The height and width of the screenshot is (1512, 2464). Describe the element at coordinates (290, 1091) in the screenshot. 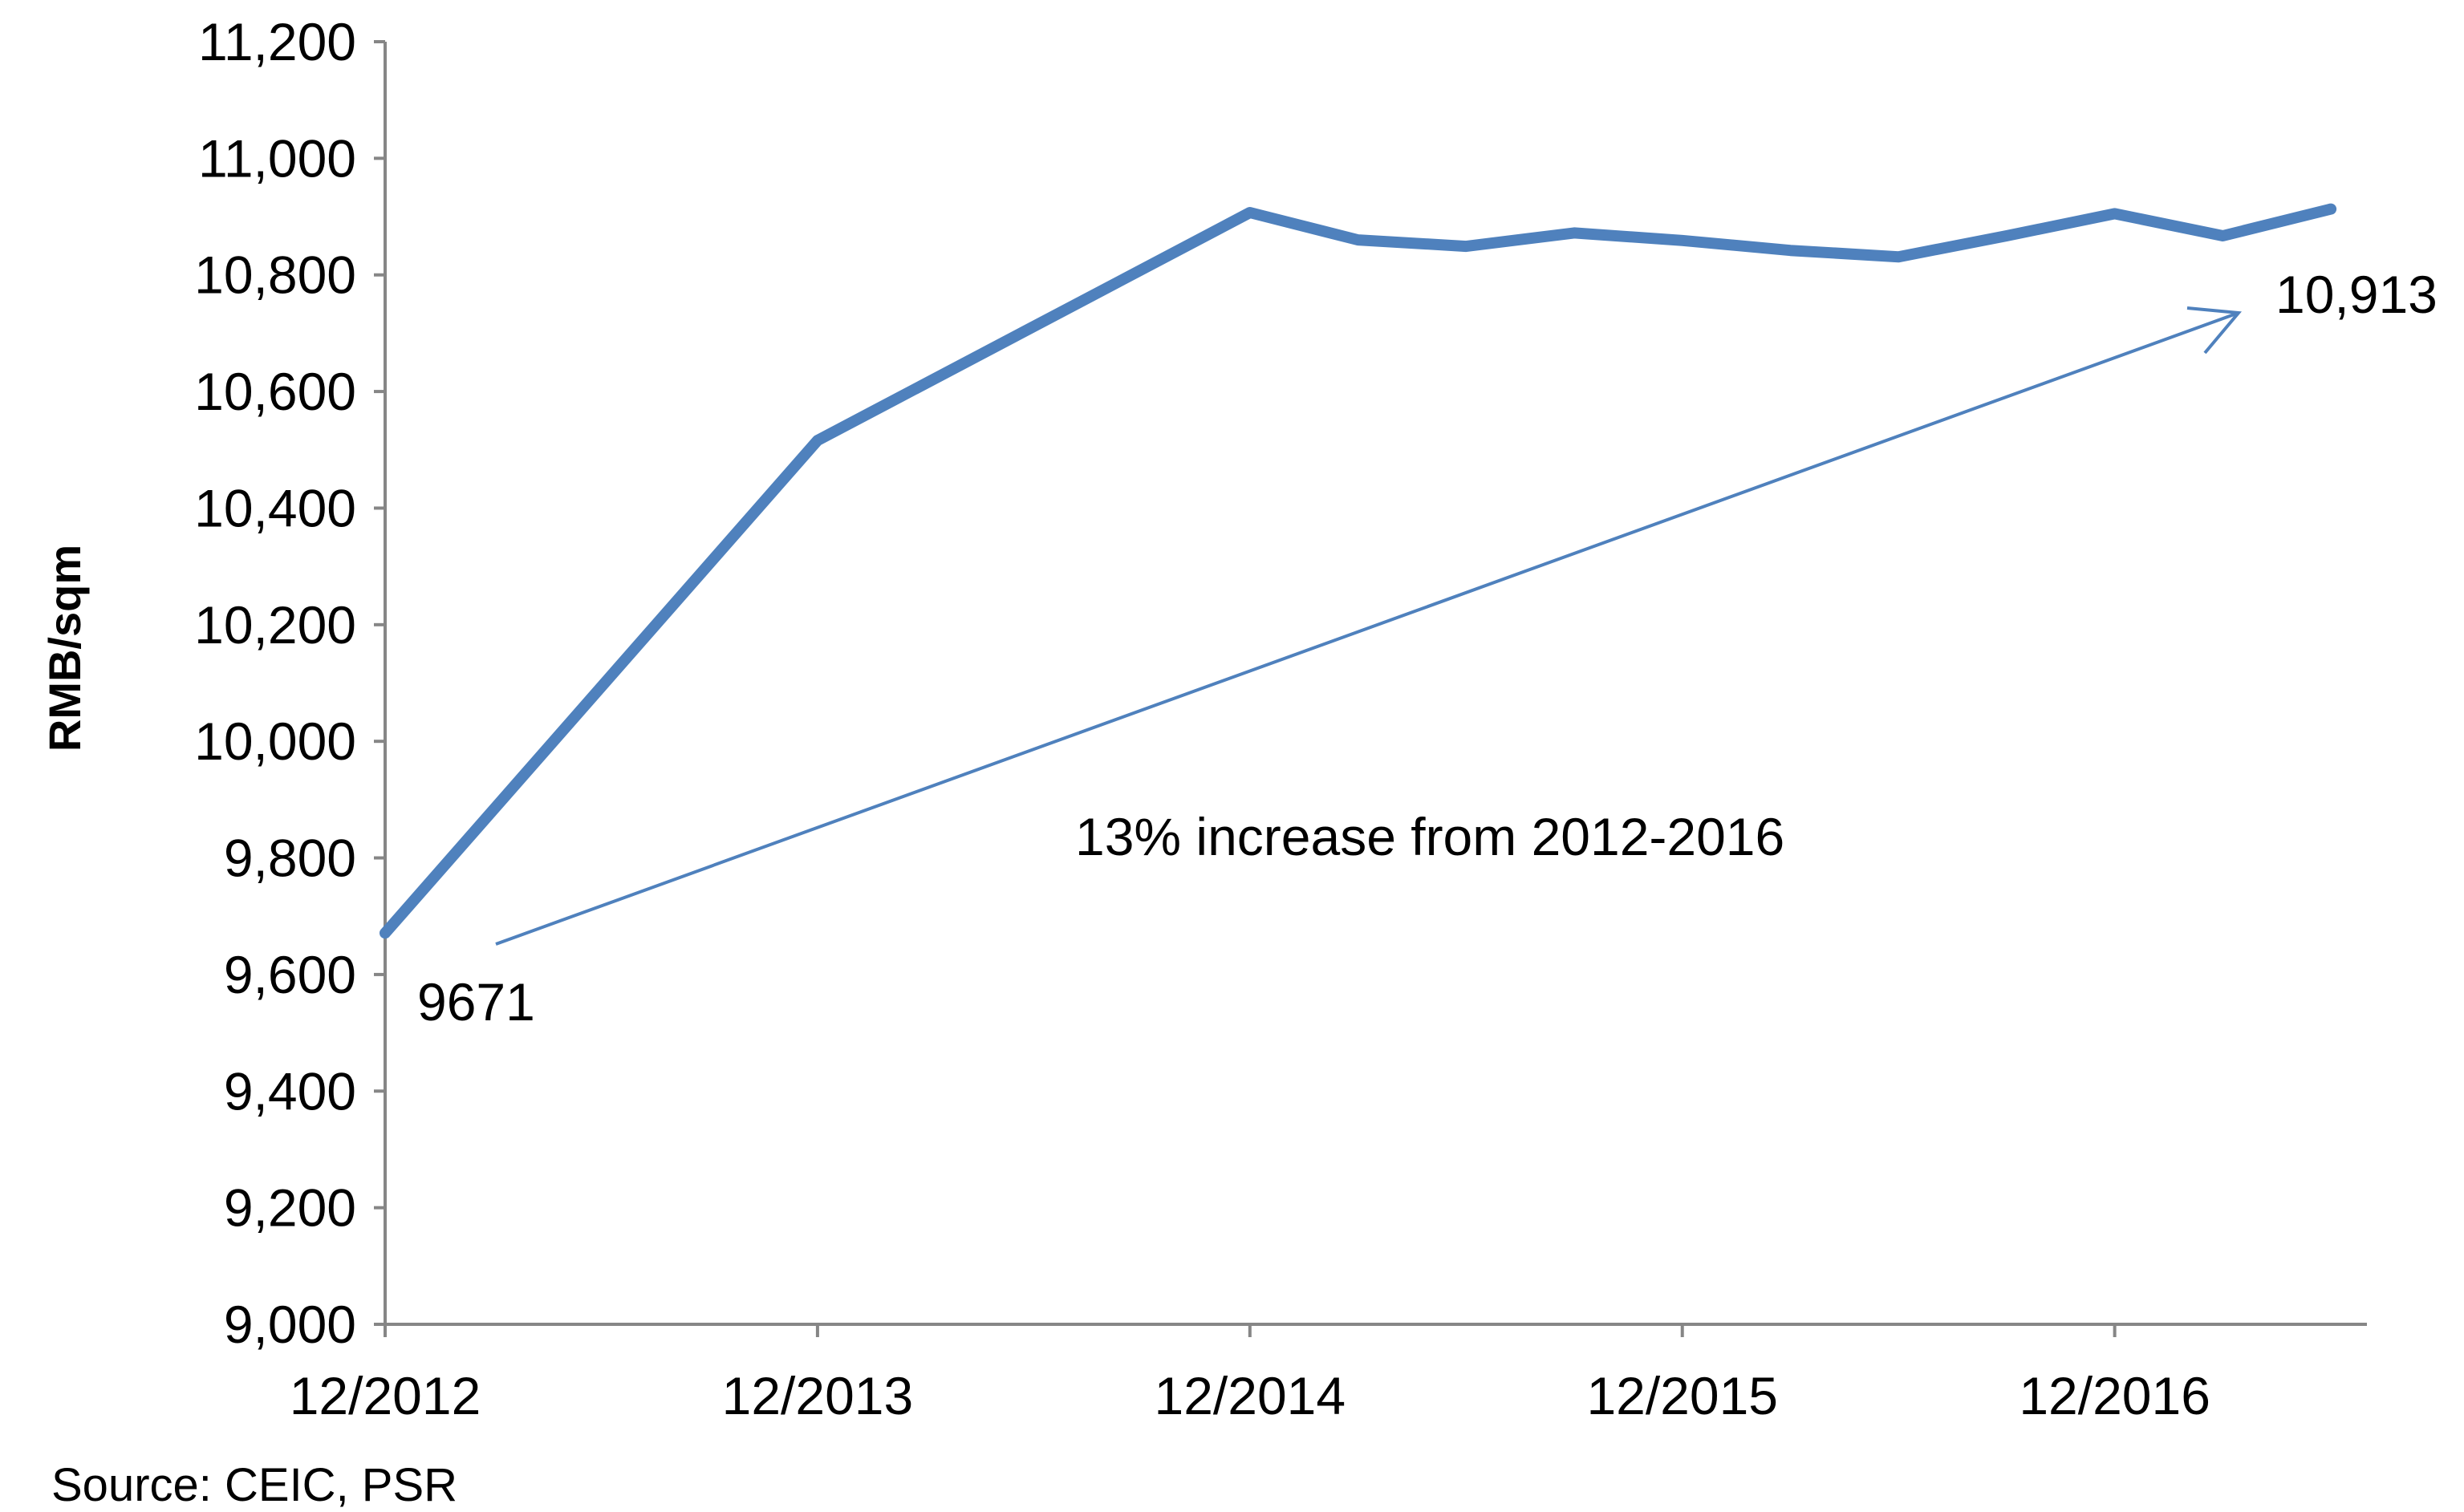

I see `y-tick-label: 9,400` at that location.